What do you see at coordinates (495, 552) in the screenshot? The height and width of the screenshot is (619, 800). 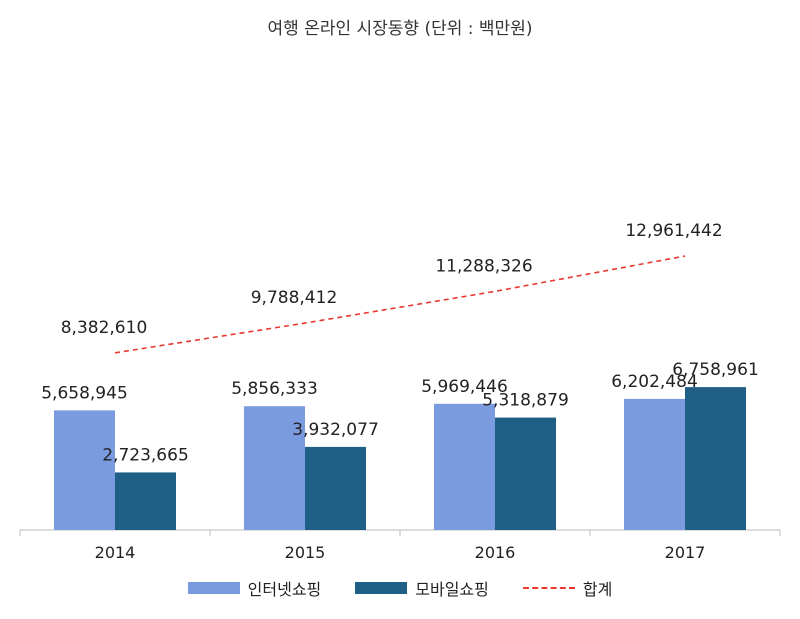 I see `x-tick-label: 2016` at bounding box center [495, 552].